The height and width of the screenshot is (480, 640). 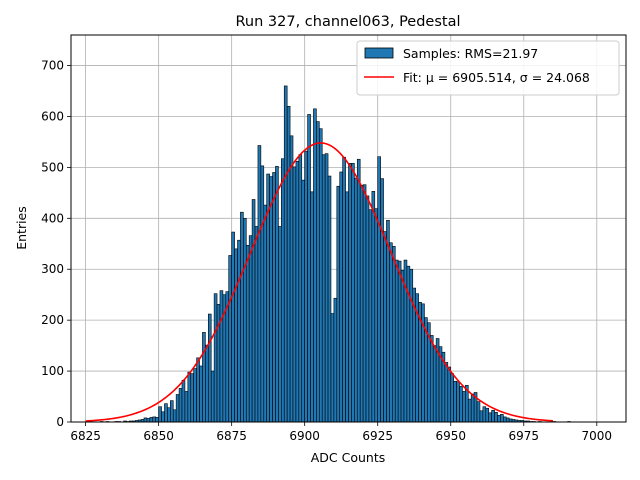 I want to click on x-tick-label: 6875, so click(x=231, y=436).